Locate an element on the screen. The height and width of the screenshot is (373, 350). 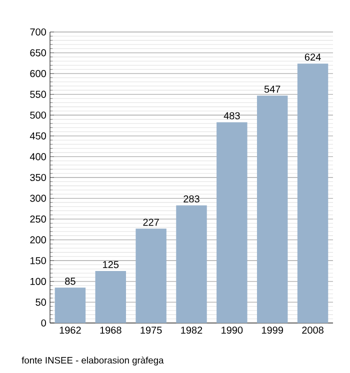
data-label: 624 is located at coordinates (312, 57).